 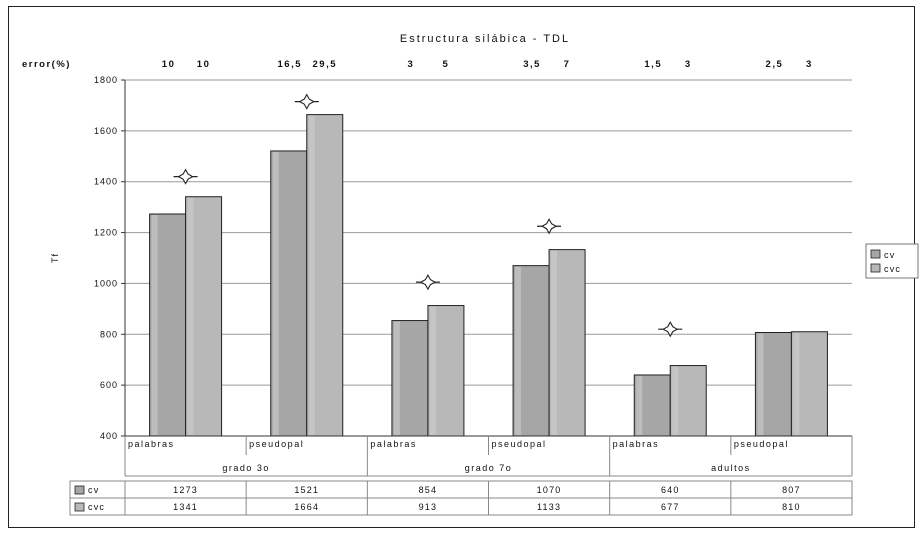 What do you see at coordinates (96, 507) in the screenshot?
I see `table-series-name: cvc` at bounding box center [96, 507].